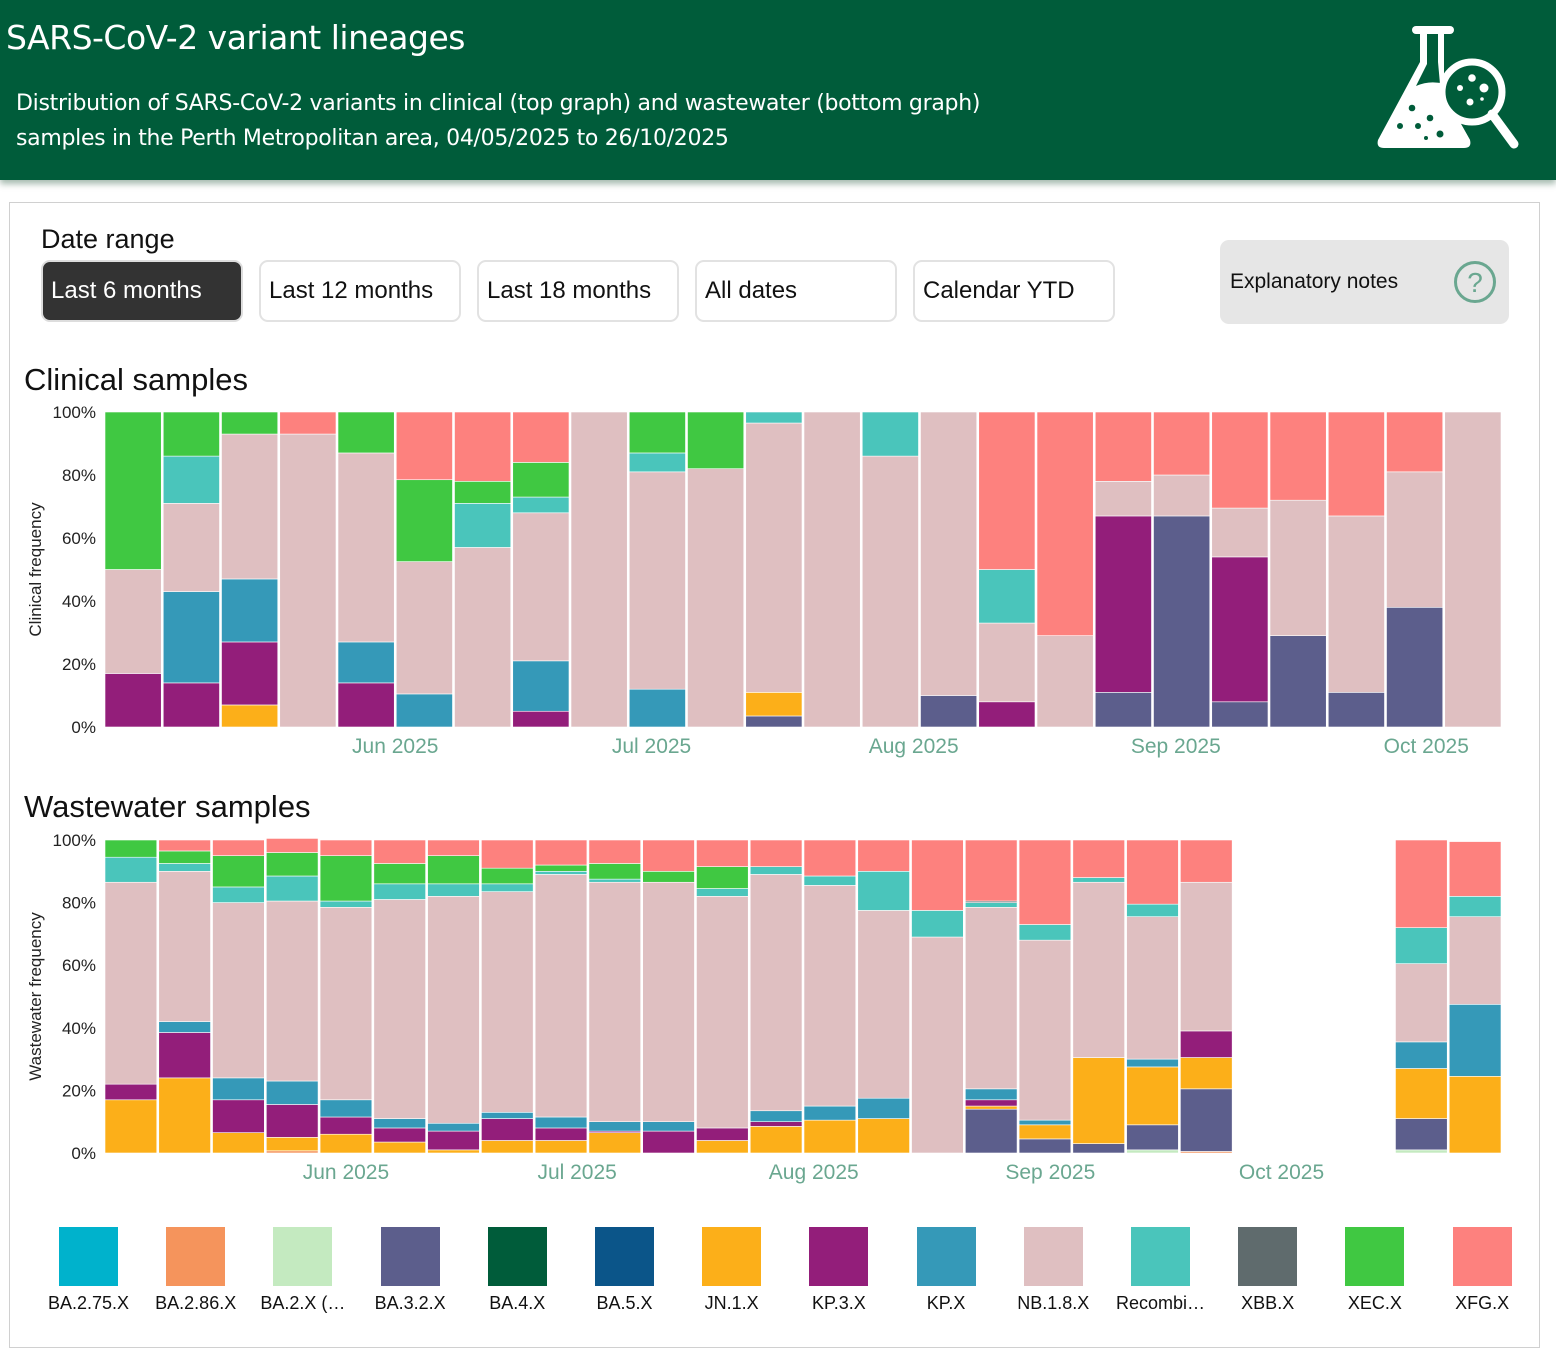  I want to click on wastewater-bar-segment-ba-2-86-x, so click(292, 1152).